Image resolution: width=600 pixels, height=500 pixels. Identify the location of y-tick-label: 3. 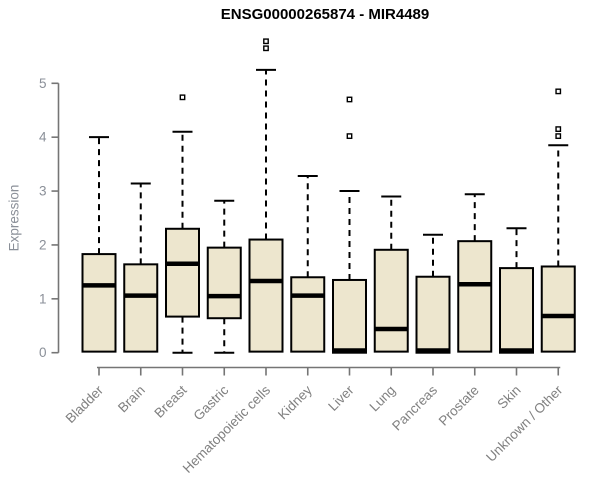
(43, 191).